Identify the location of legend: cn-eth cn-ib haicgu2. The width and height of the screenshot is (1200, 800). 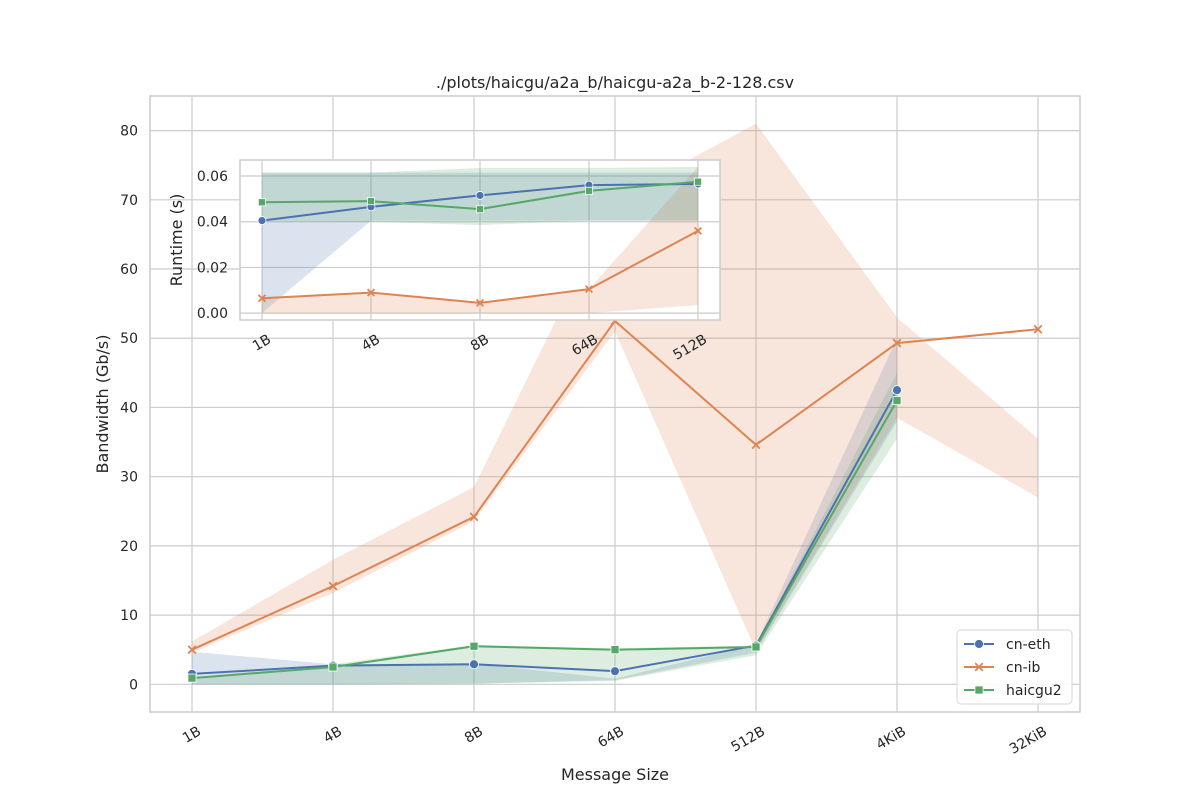
(1014, 667).